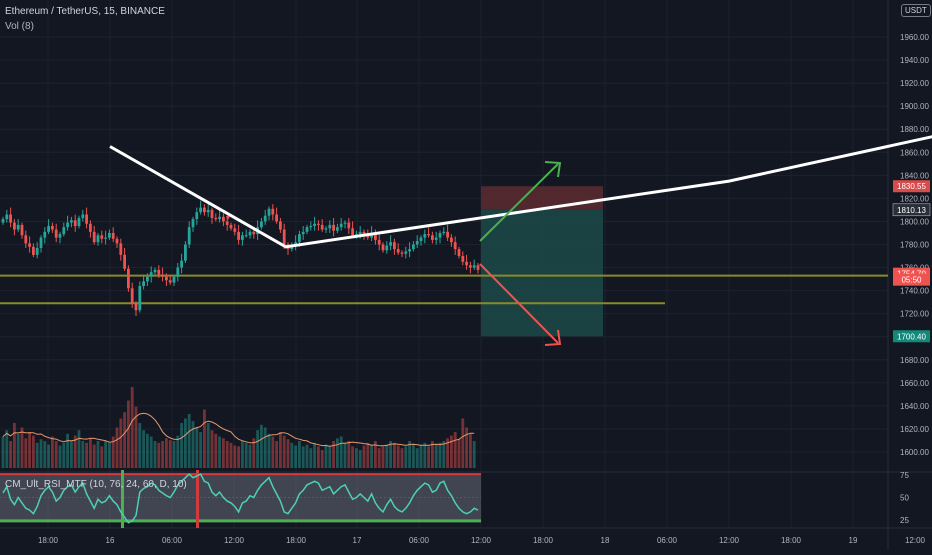 The image size is (932, 555). Describe the element at coordinates (85, 11) in the screenshot. I see `symbol-legend: Ethereum / TetherUS, 15, BINANCE` at that location.